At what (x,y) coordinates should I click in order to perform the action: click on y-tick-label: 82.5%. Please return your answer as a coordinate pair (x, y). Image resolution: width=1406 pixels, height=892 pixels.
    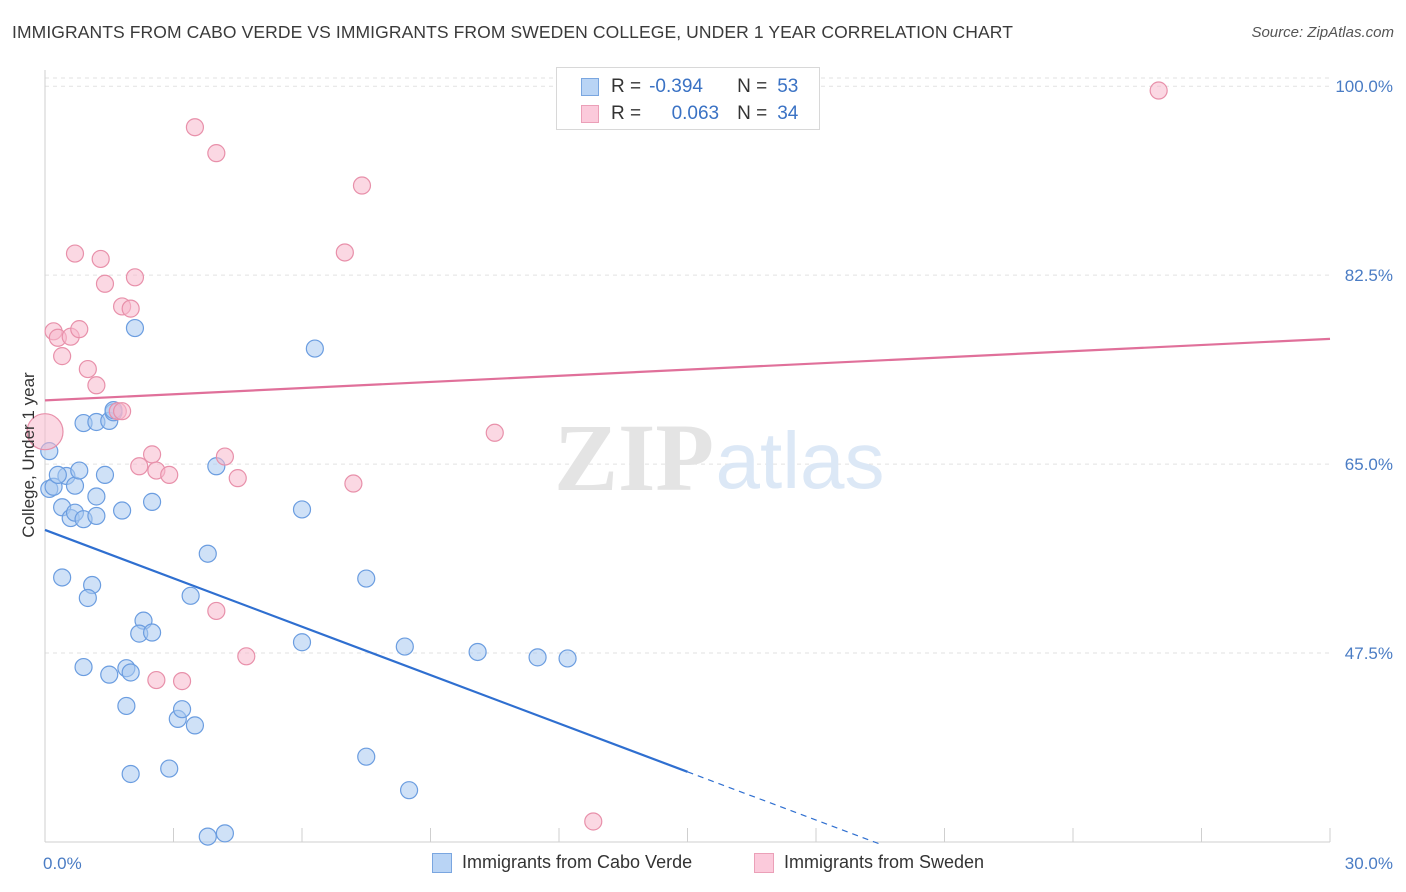
    Looking at the image, I should click on (1369, 275).